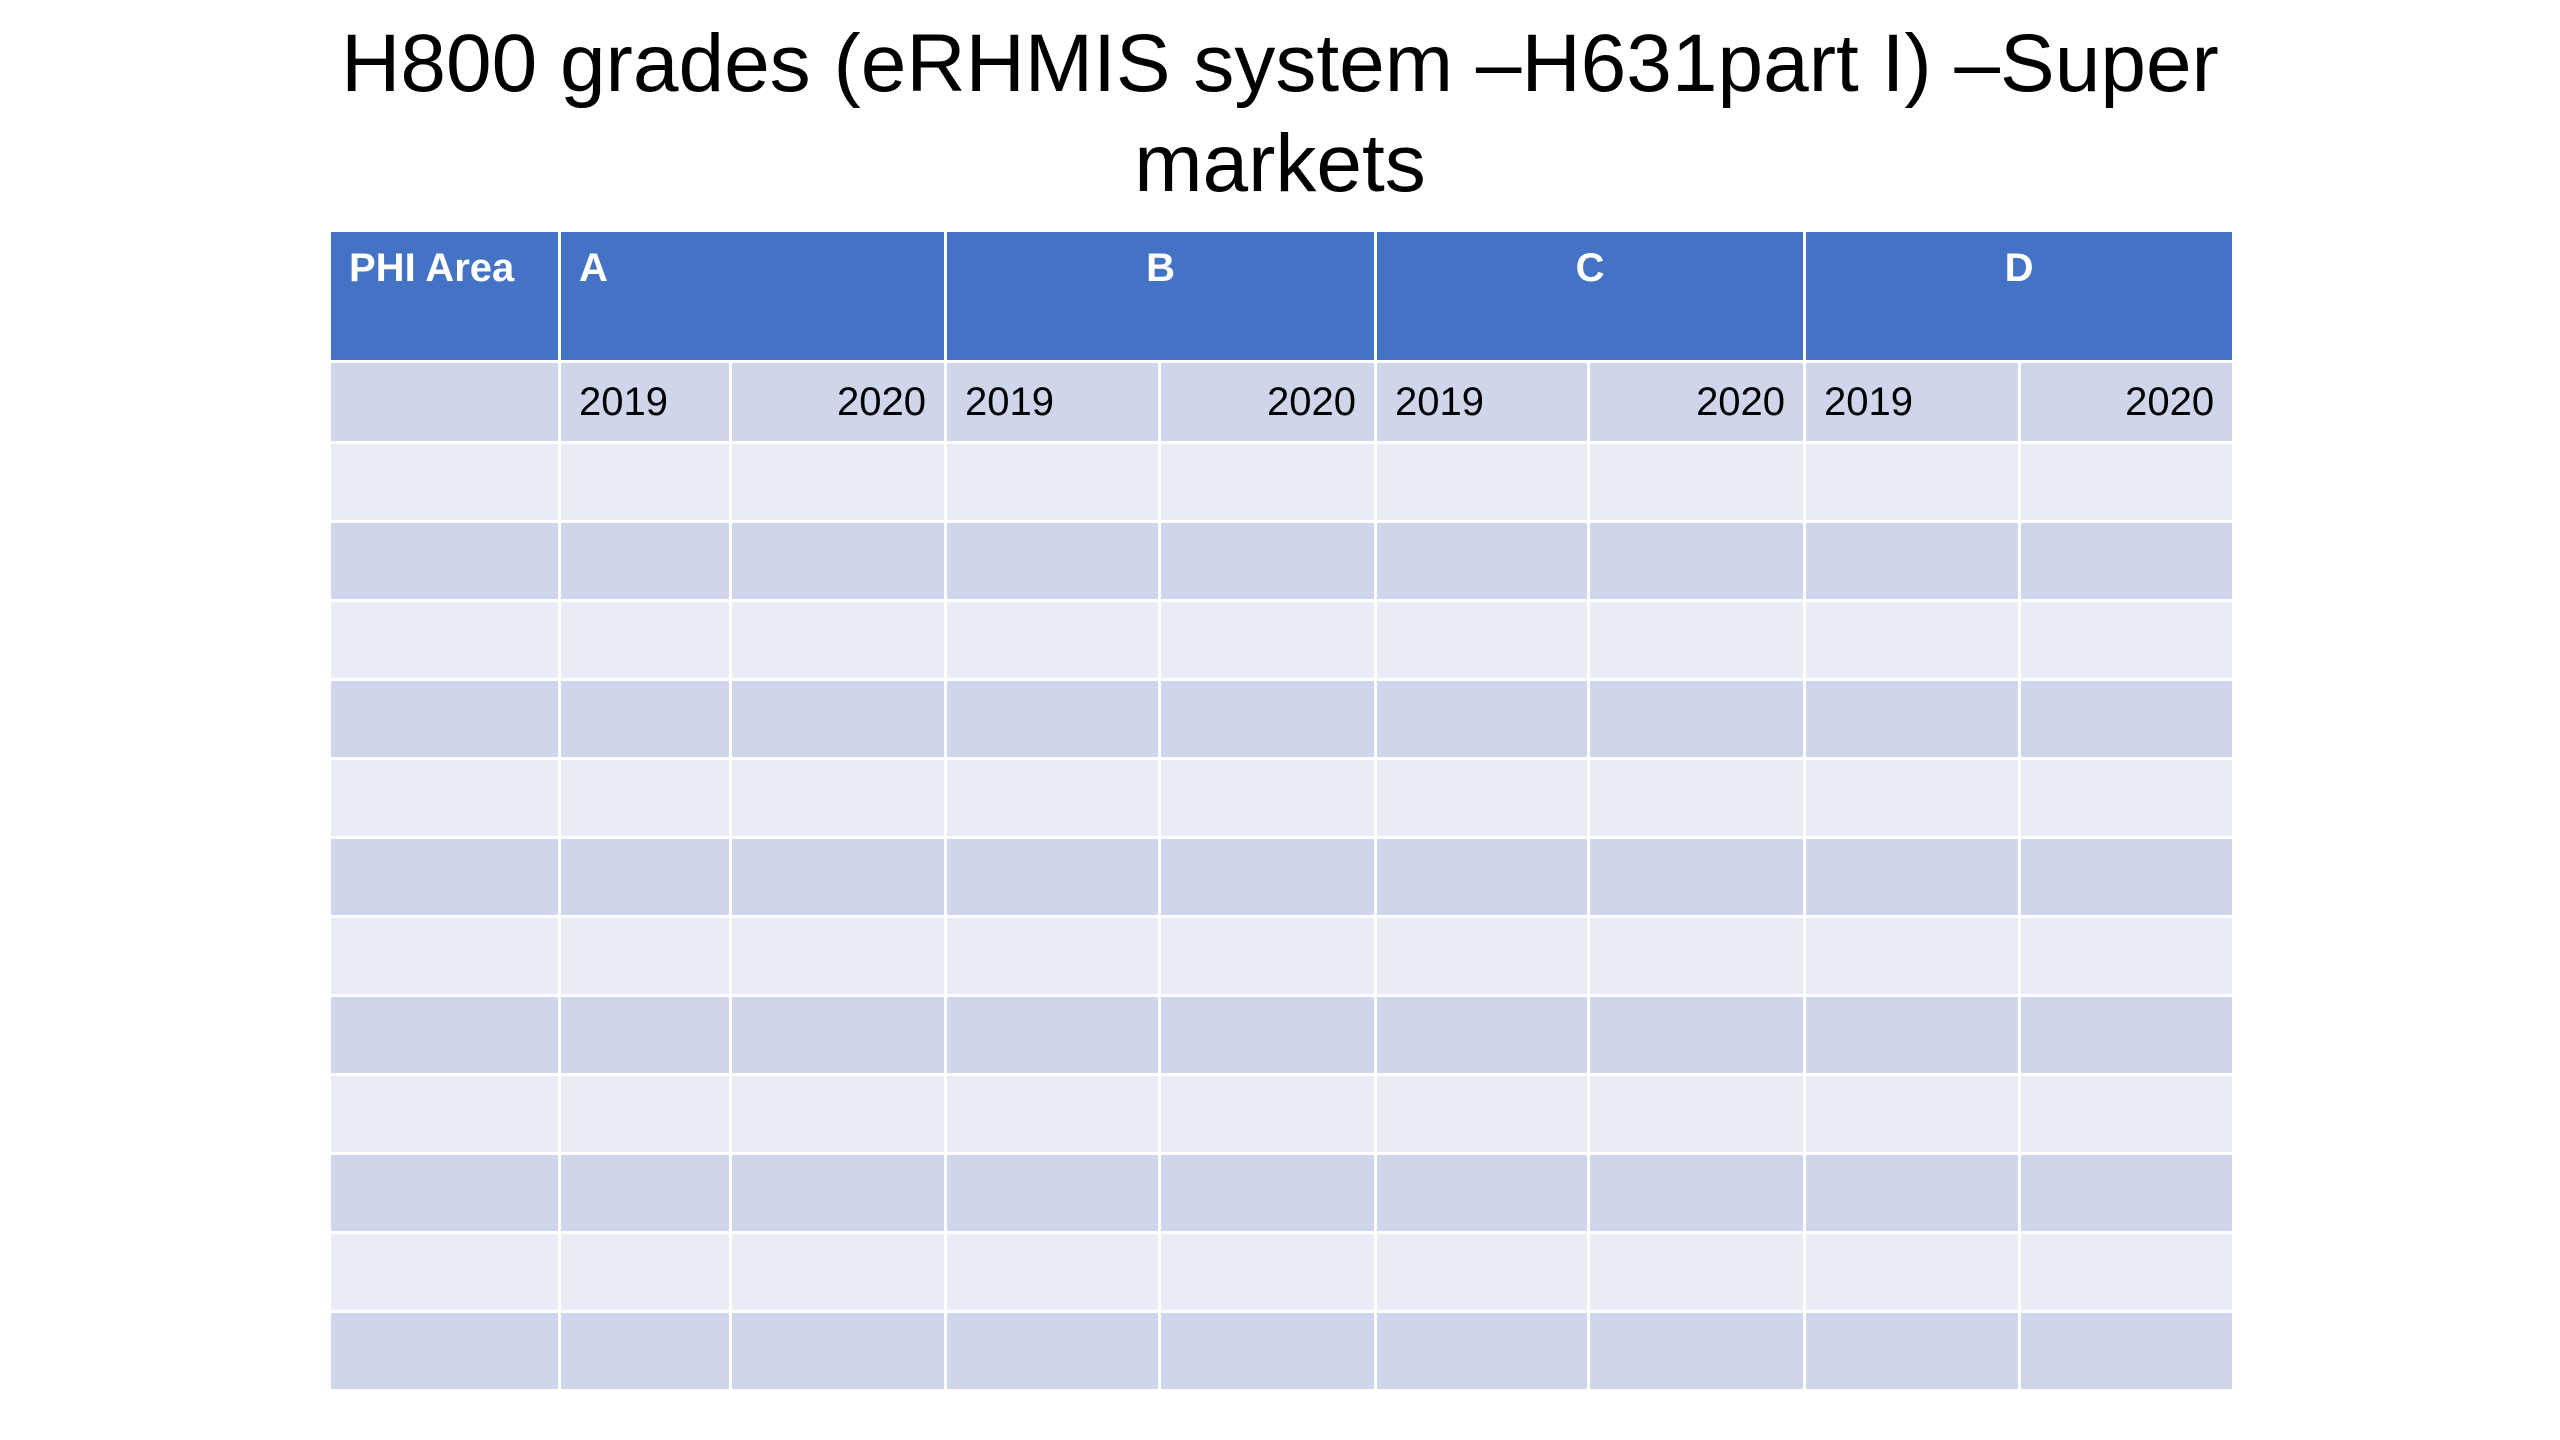 This screenshot has height=1440, width=2560. I want to click on group-header: B, so click(1161, 296).